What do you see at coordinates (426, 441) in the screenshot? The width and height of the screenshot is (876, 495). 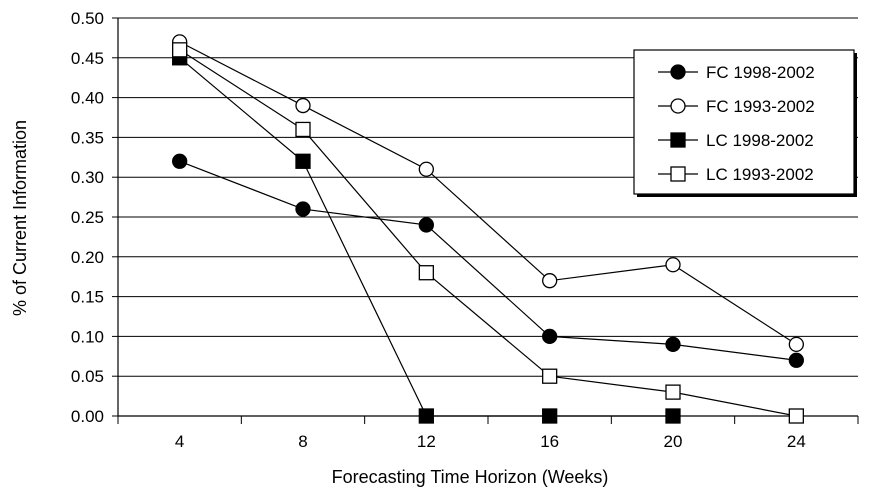 I see `x-tick-label: 12` at bounding box center [426, 441].